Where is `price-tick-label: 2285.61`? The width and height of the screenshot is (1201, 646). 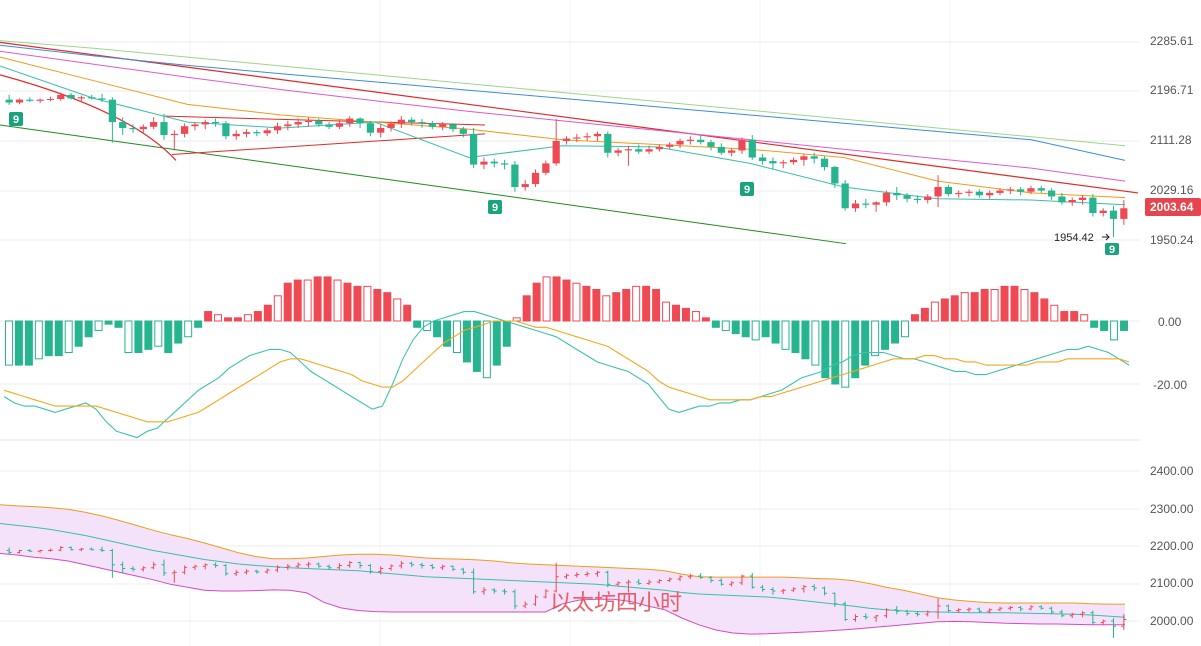 price-tick-label: 2285.61 is located at coordinates (1172, 41).